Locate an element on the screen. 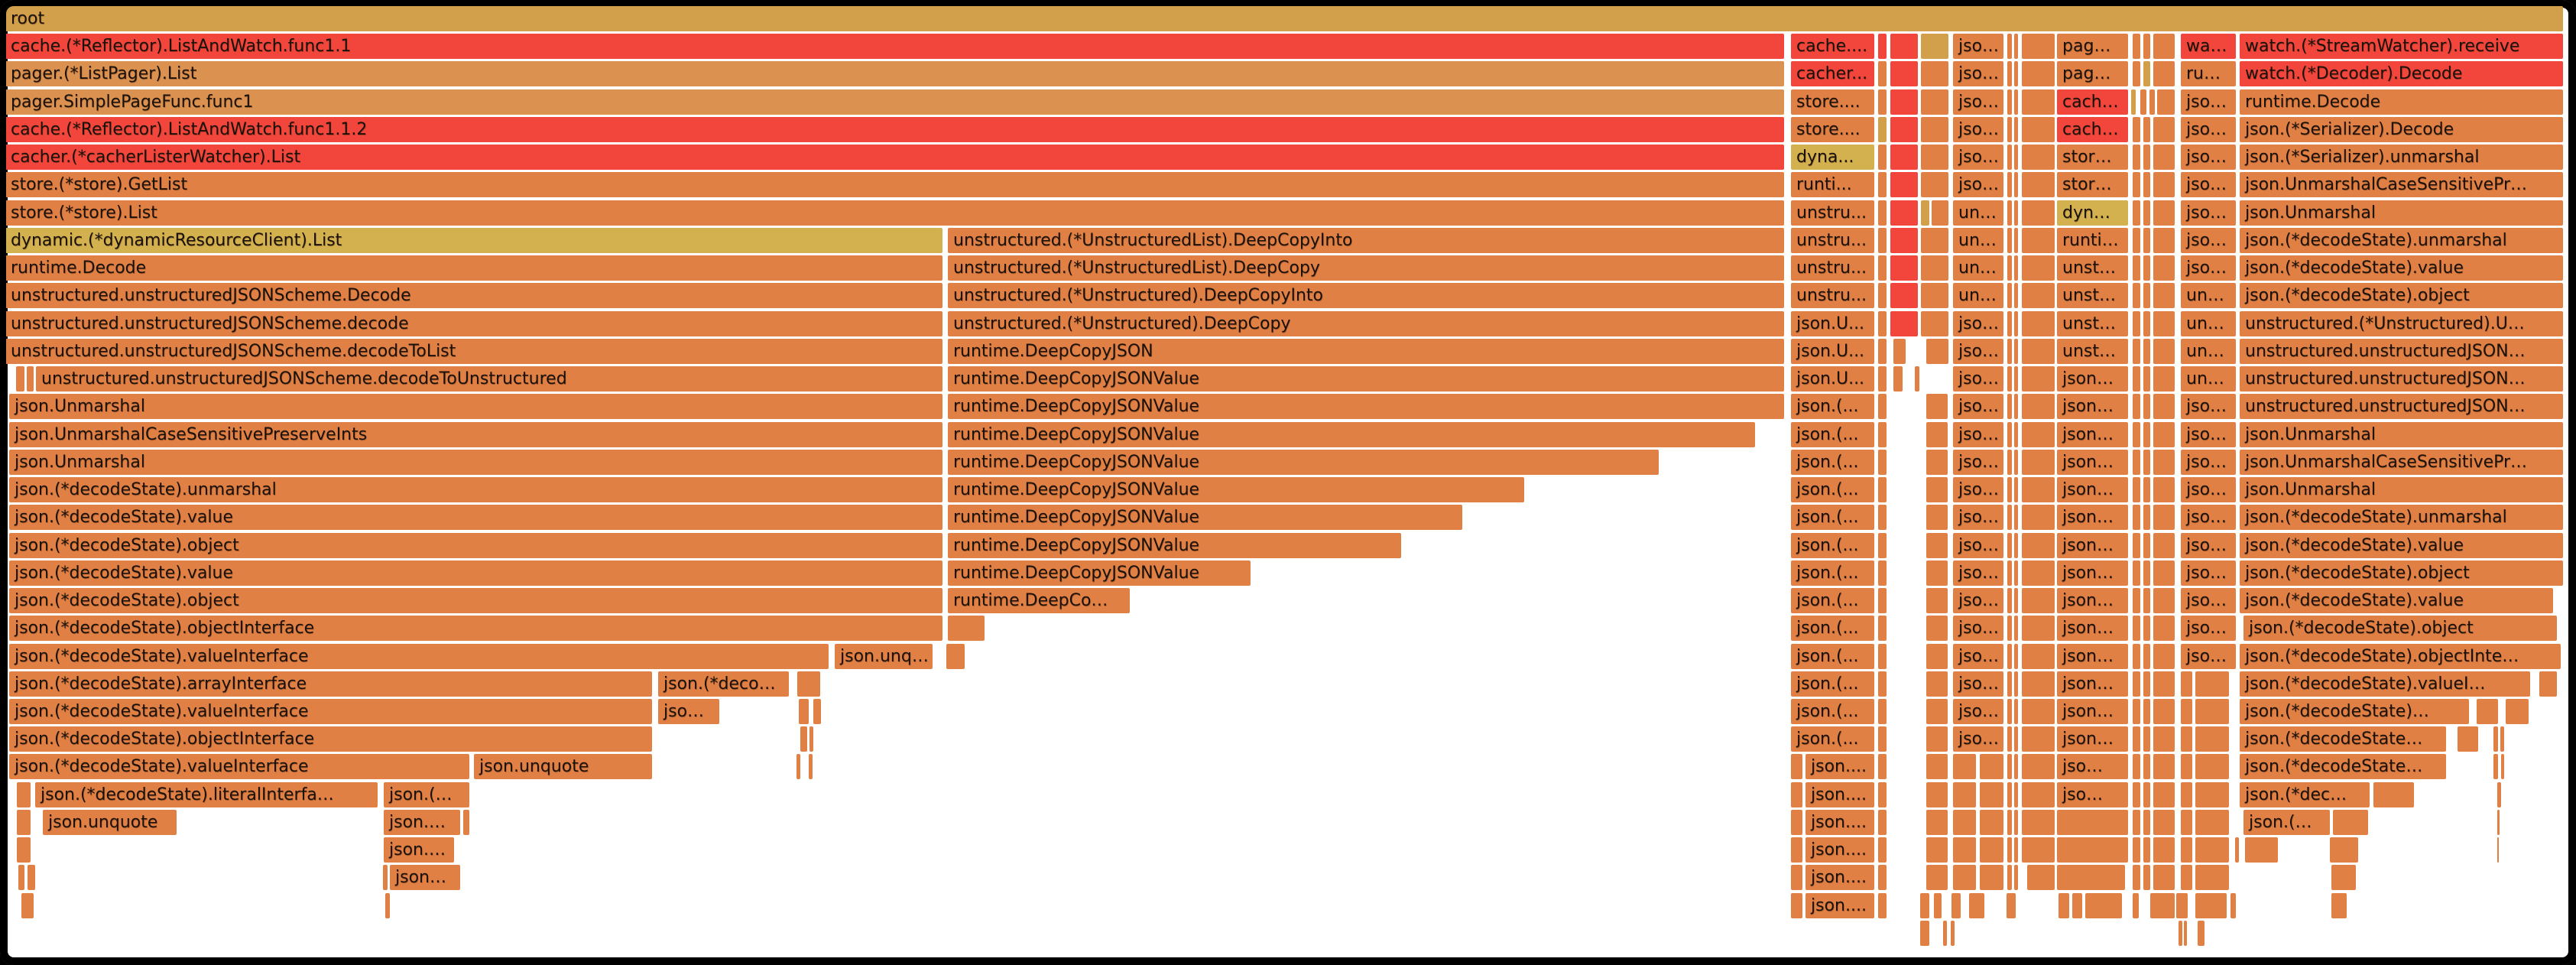 The image size is (2576, 965). flame-frame: json.(*decodeState).object is located at coordinates (476, 545).